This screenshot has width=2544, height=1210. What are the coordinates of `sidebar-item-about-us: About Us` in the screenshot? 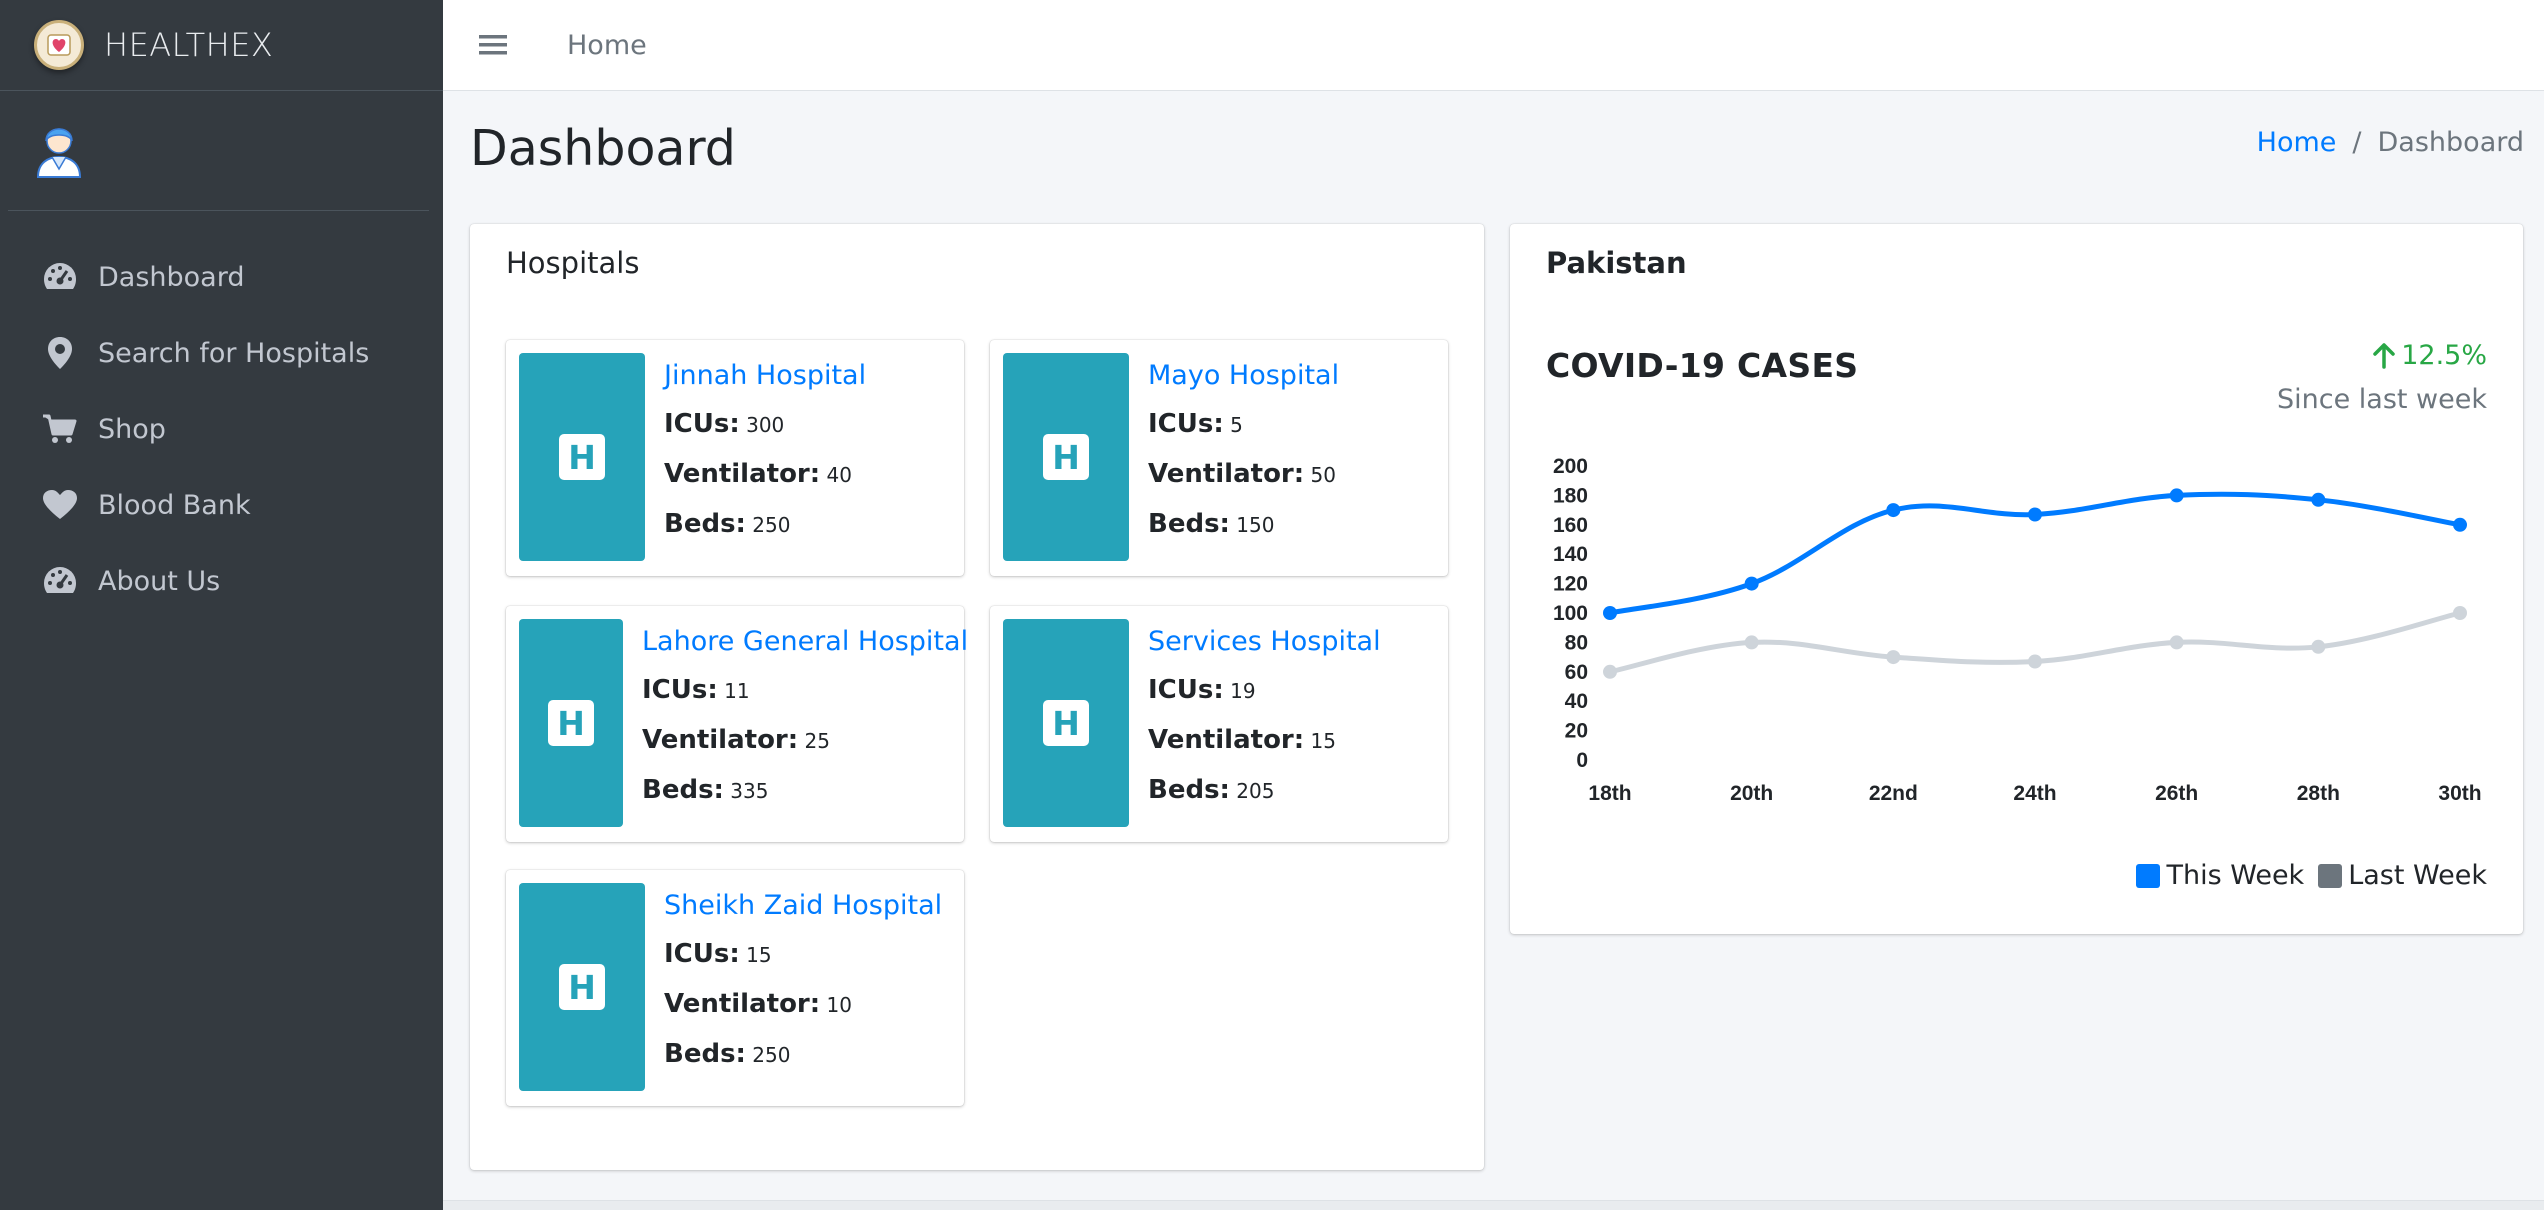 It's located at (221, 581).